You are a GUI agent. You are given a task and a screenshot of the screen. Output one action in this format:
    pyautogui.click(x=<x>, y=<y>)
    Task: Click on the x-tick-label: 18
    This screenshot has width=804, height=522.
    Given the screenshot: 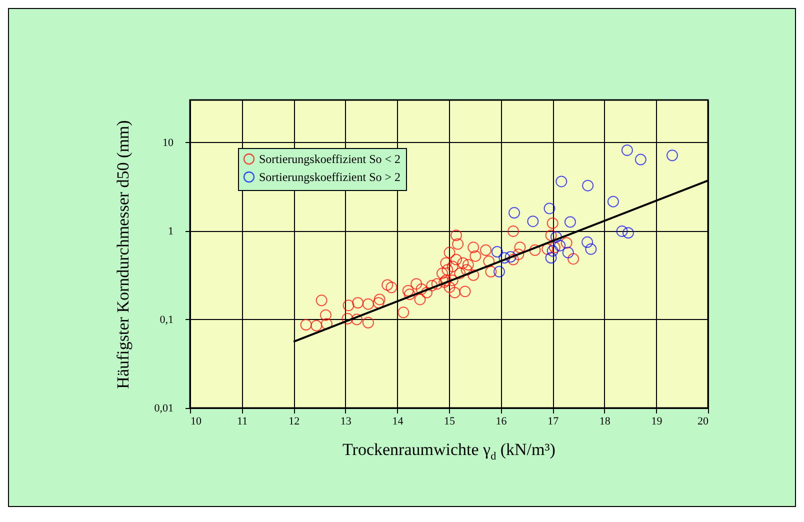 What is the action you would take?
    pyautogui.click(x=605, y=422)
    